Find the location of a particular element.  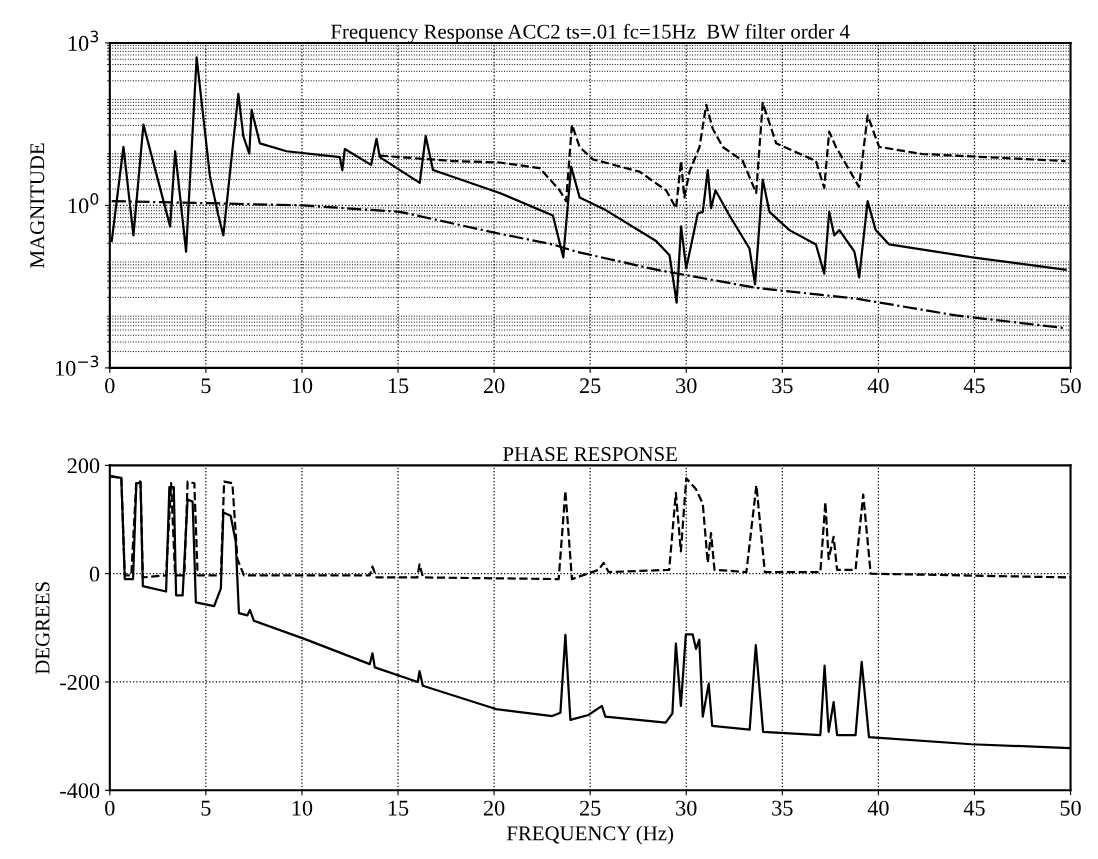

chart-title: Frequency Response ACC2 ts=.01 fc=15Hz BW filter order 4 is located at coordinates (590, 33).